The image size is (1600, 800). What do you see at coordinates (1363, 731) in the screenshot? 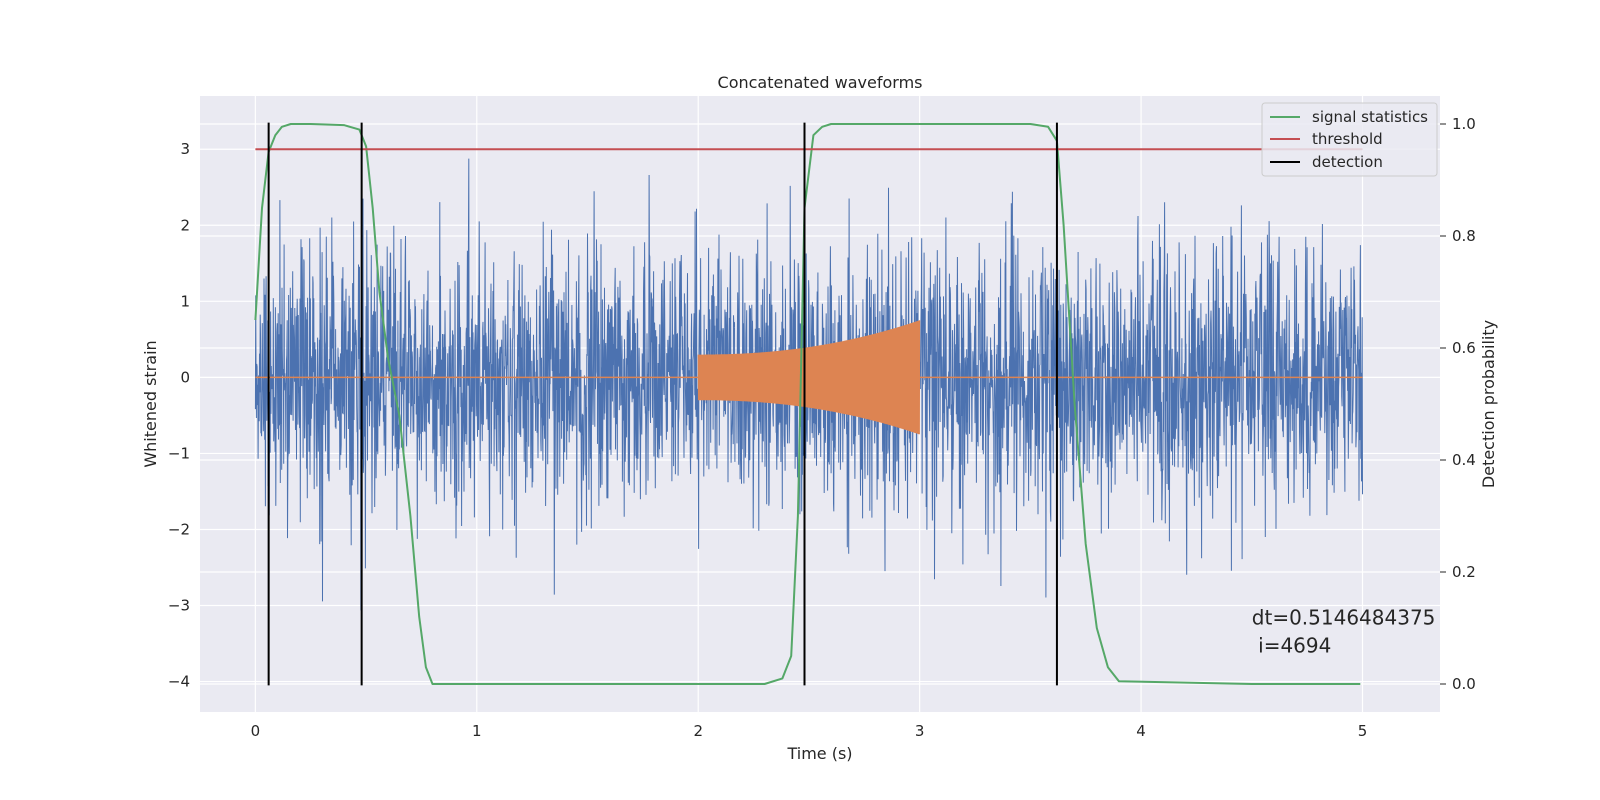
I see `x-tick-label: 5` at bounding box center [1363, 731].